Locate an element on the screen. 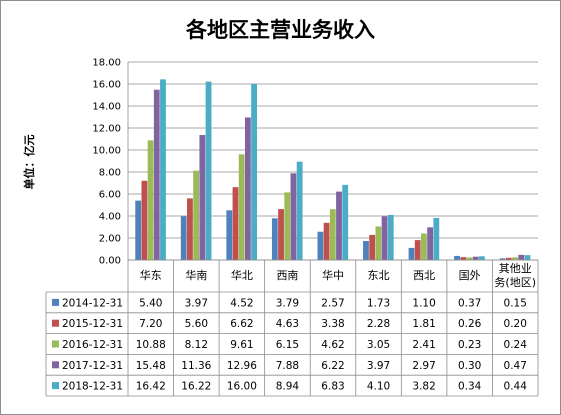 Image resolution: width=561 pixels, height=415 pixels. legend-label: 2016-12-31 is located at coordinates (92, 345).